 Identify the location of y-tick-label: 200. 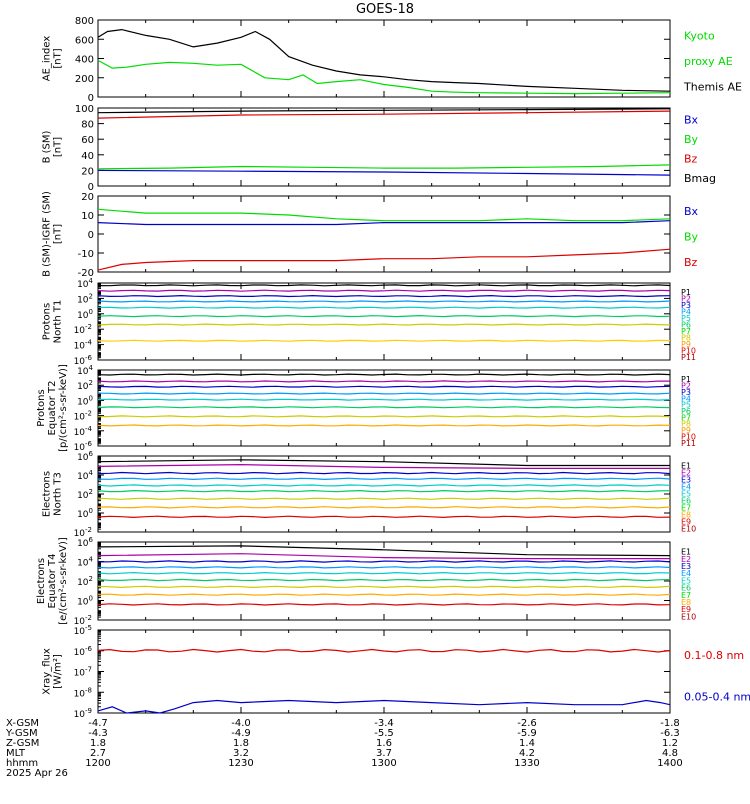
(84, 79).